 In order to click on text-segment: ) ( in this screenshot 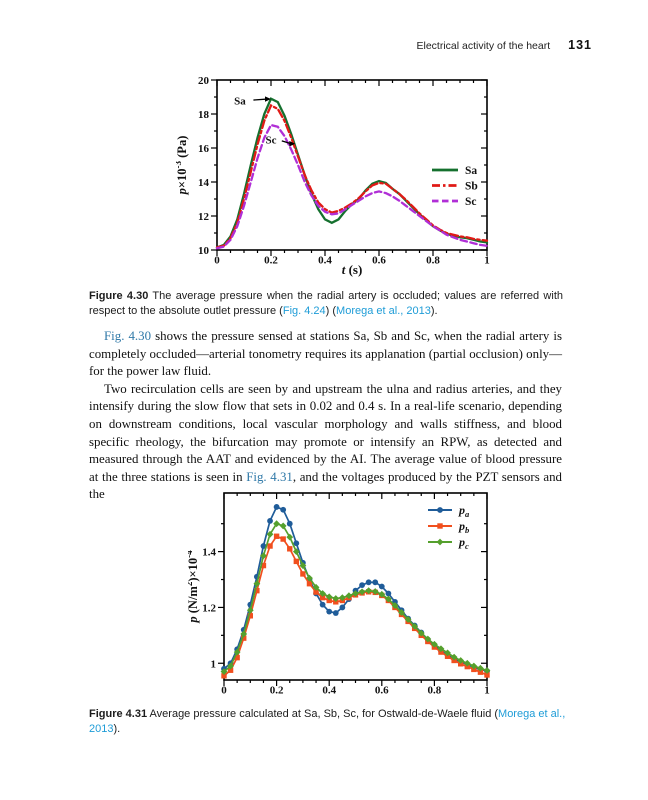, I will do `click(331, 310)`.